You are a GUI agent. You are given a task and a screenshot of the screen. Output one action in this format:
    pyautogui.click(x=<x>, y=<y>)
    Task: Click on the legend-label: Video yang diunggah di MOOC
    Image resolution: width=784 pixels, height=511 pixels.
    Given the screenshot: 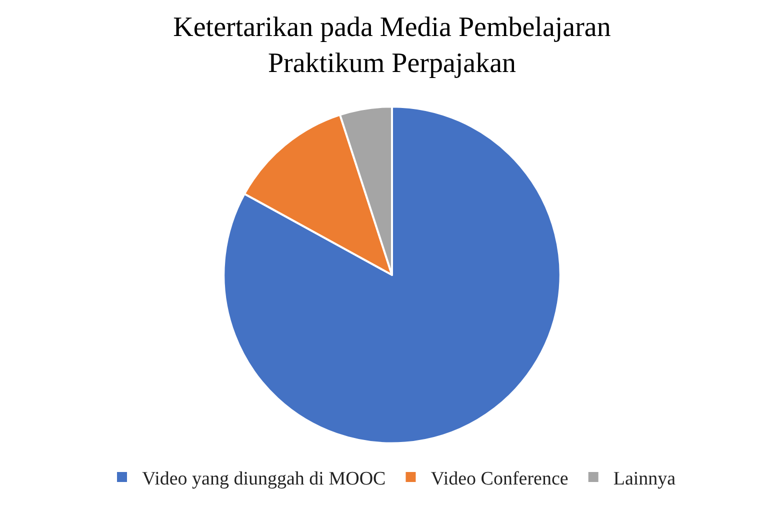 What is the action you would take?
    pyautogui.click(x=264, y=479)
    